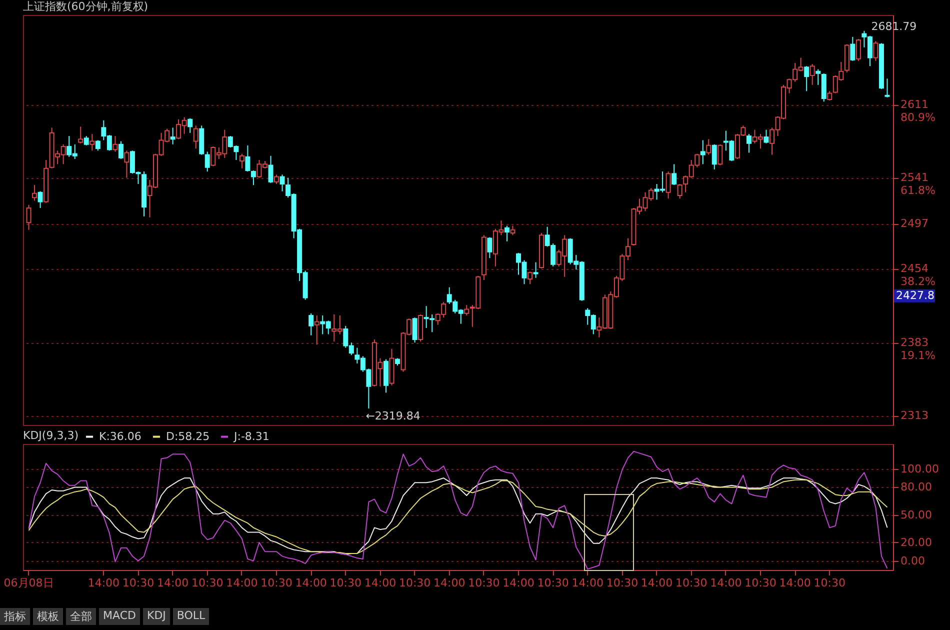 The height and width of the screenshot is (630, 950). What do you see at coordinates (918, 111) in the screenshot?
I see `y-tick-label: 2611 80.9%` at bounding box center [918, 111].